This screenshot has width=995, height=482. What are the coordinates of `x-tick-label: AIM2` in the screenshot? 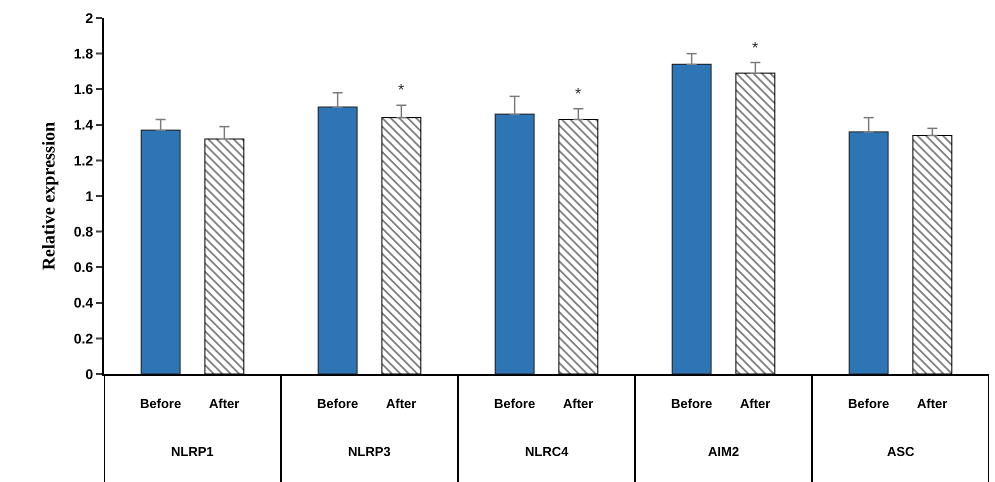 It's located at (724, 451).